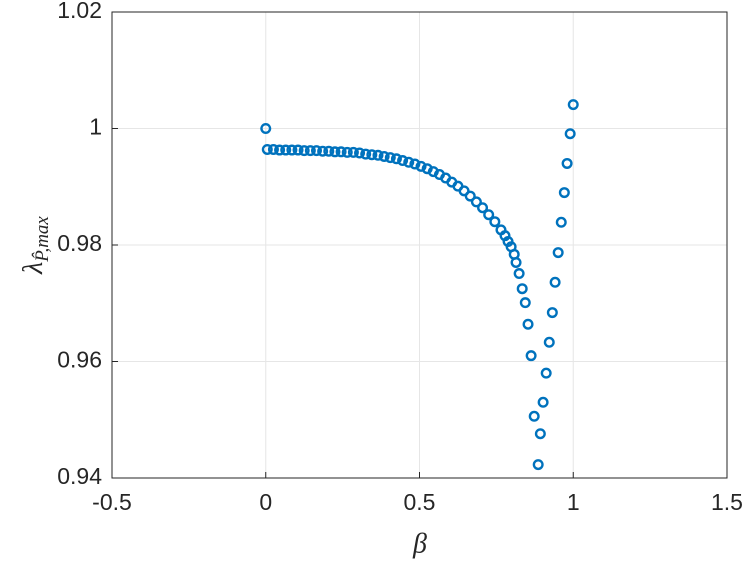  Describe the element at coordinates (79, 243) in the screenshot. I see `y-tick-label: 0.98` at that location.